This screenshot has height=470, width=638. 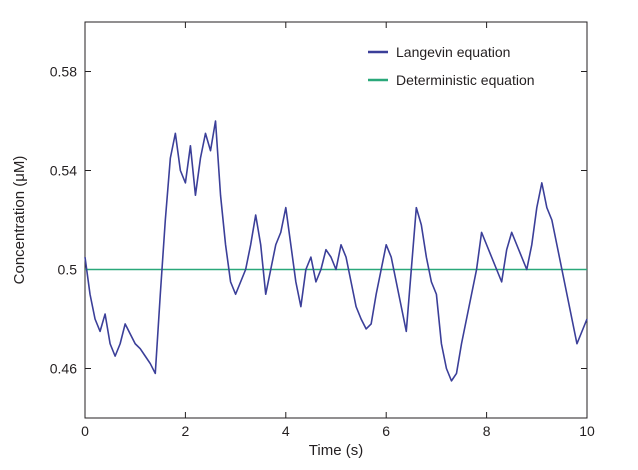 What do you see at coordinates (465, 80) in the screenshot?
I see `legend-label-deterministic: Deterministic equation` at bounding box center [465, 80].